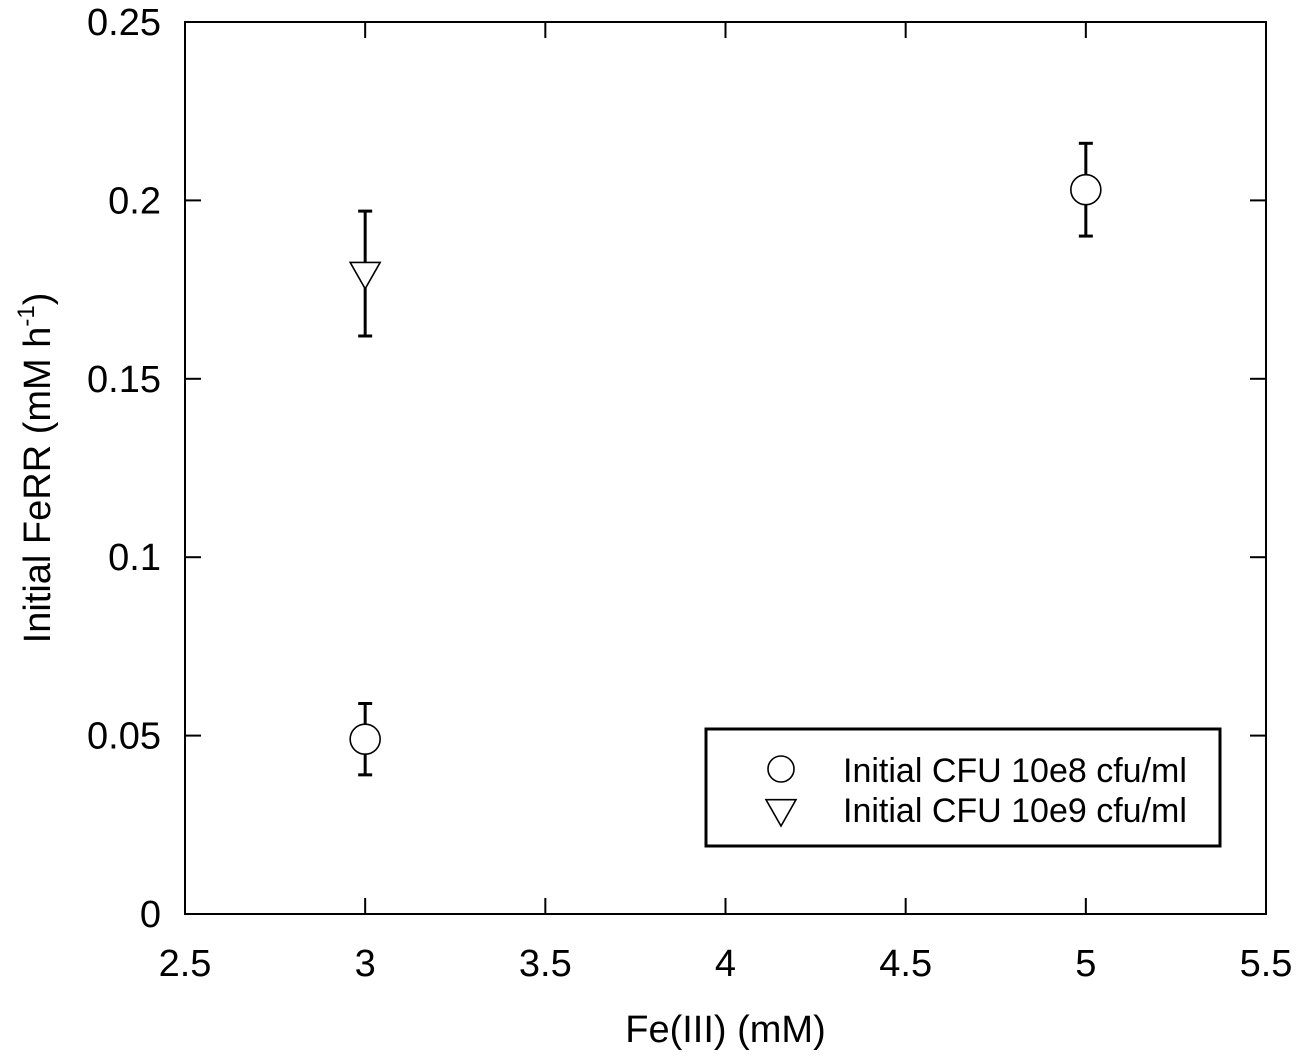 This screenshot has width=1300, height=1058. I want to click on y-tick-label: 0.25, so click(124, 23).